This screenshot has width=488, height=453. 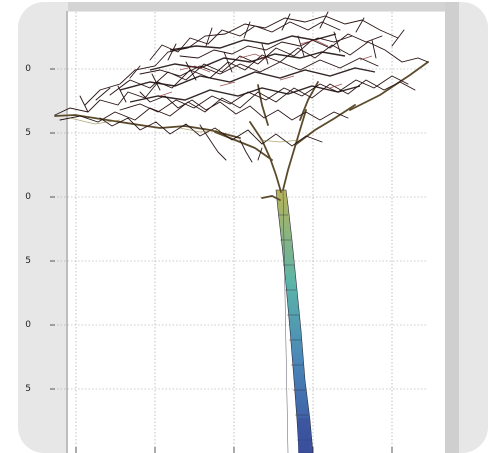 I want to click on tree-trunk, so click(x=294, y=321).